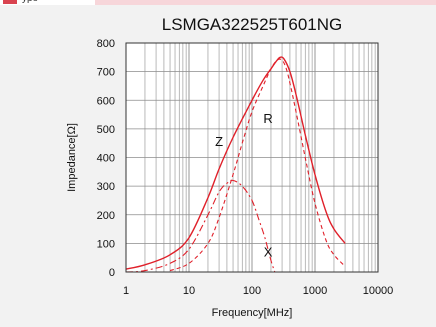  Describe the element at coordinates (106, 216) in the screenshot. I see `y-tick-label: 200` at that location.